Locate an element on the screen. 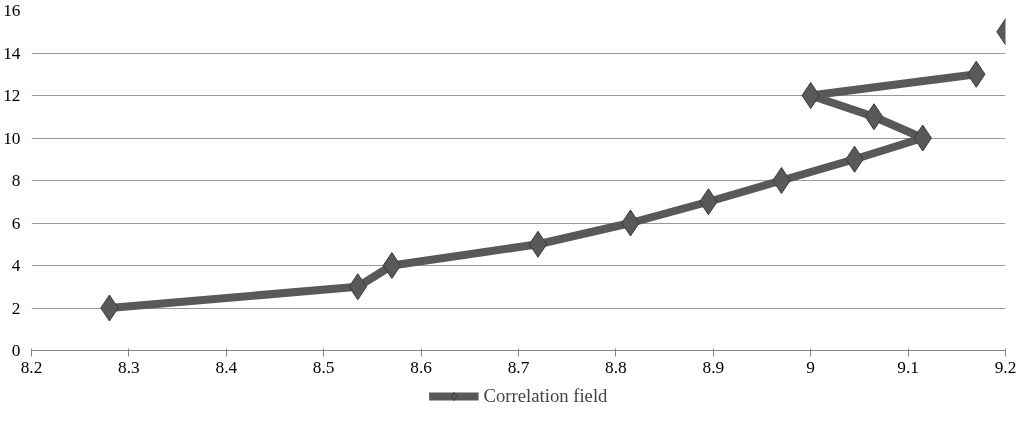 The width and height of the screenshot is (1030, 424). x-tick-label: 8.2 is located at coordinates (31, 367).